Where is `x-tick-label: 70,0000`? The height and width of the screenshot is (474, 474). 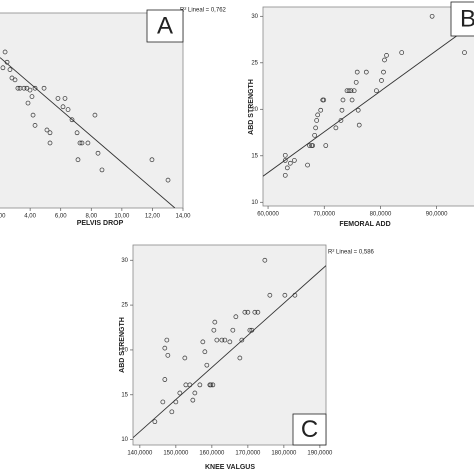
x-tick-label: 70,0000 is located at coordinates (324, 215).